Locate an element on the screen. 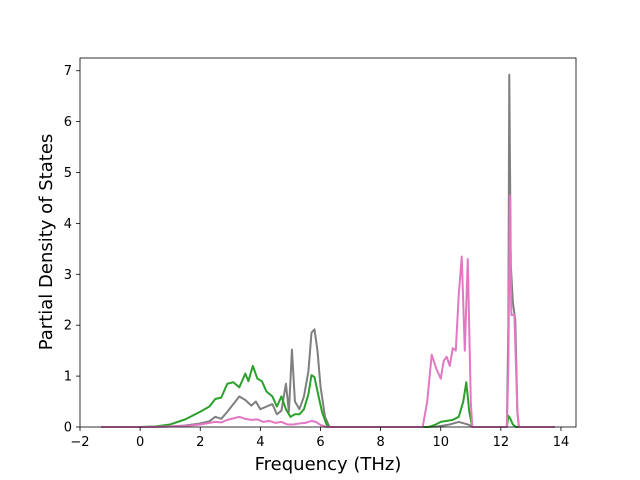 This screenshot has width=640, height=480. x-tick-label: 6 is located at coordinates (320, 442).